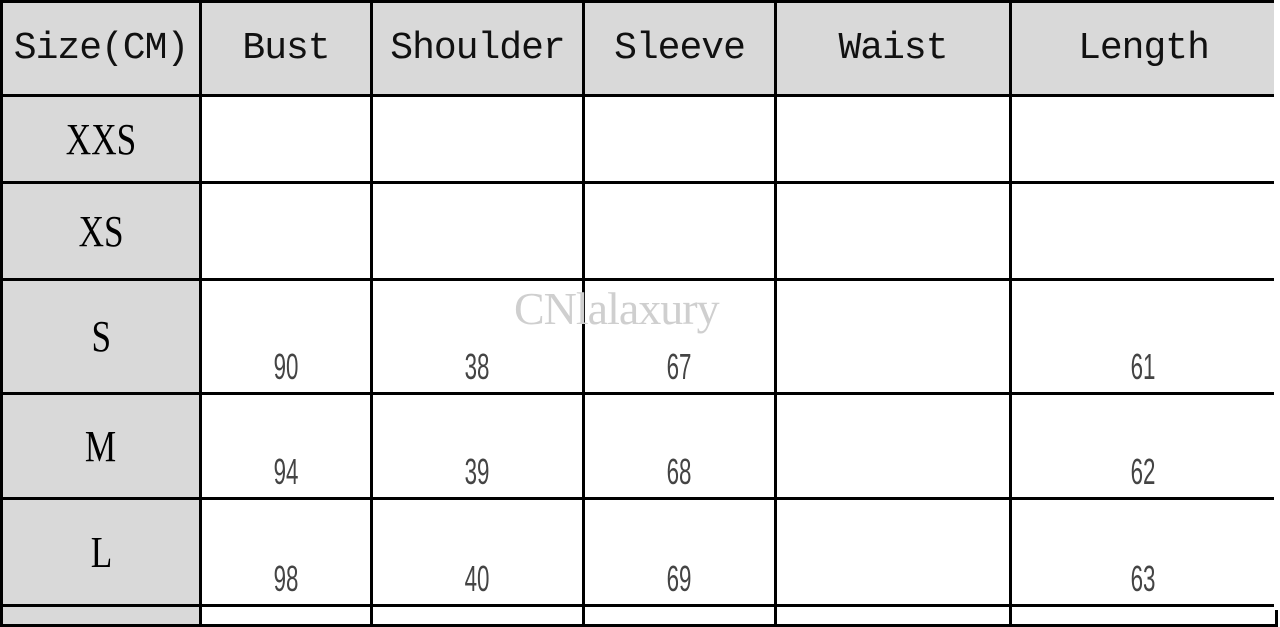  What do you see at coordinates (1277, 305) in the screenshot?
I see `right-edge` at bounding box center [1277, 305].